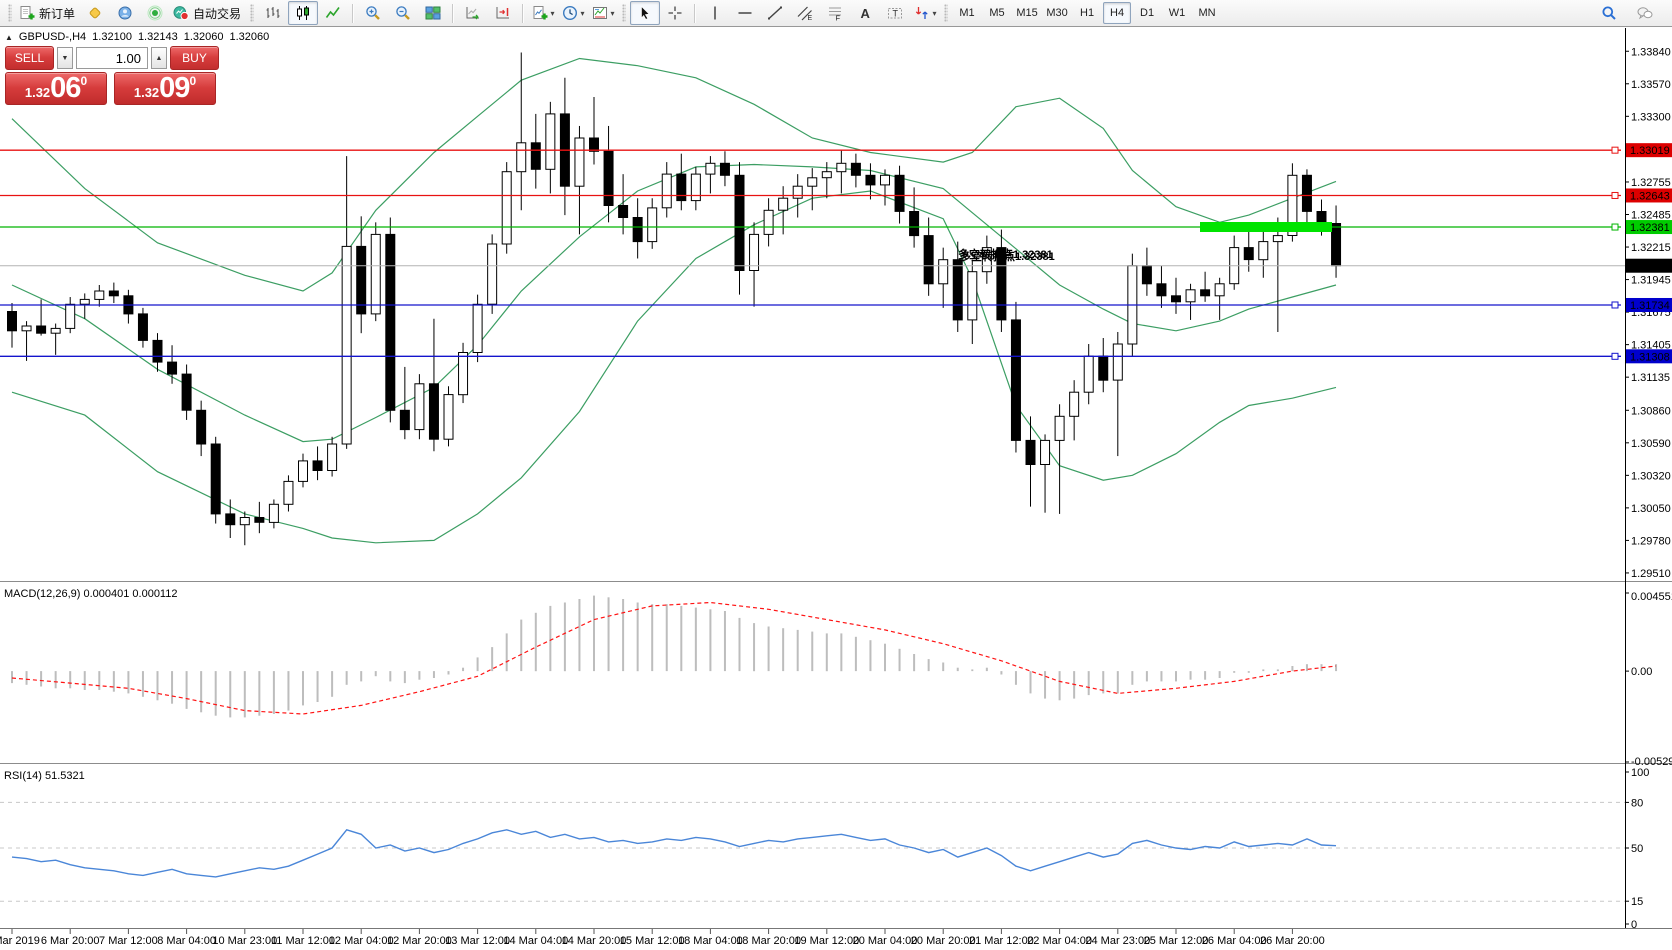  I want to click on toolbar-button-templates: ▾, so click(603, 13).